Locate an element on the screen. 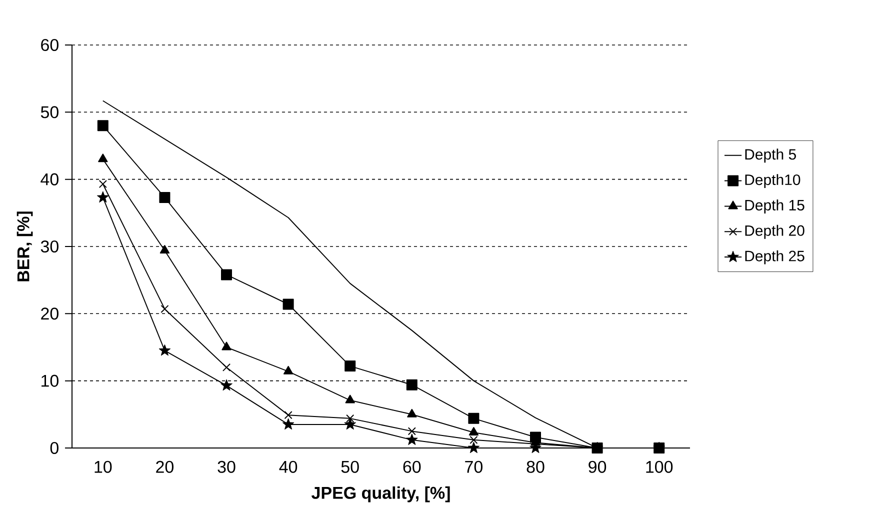 This screenshot has height=506, width=884. x-tick-label: 40 is located at coordinates (288, 466).